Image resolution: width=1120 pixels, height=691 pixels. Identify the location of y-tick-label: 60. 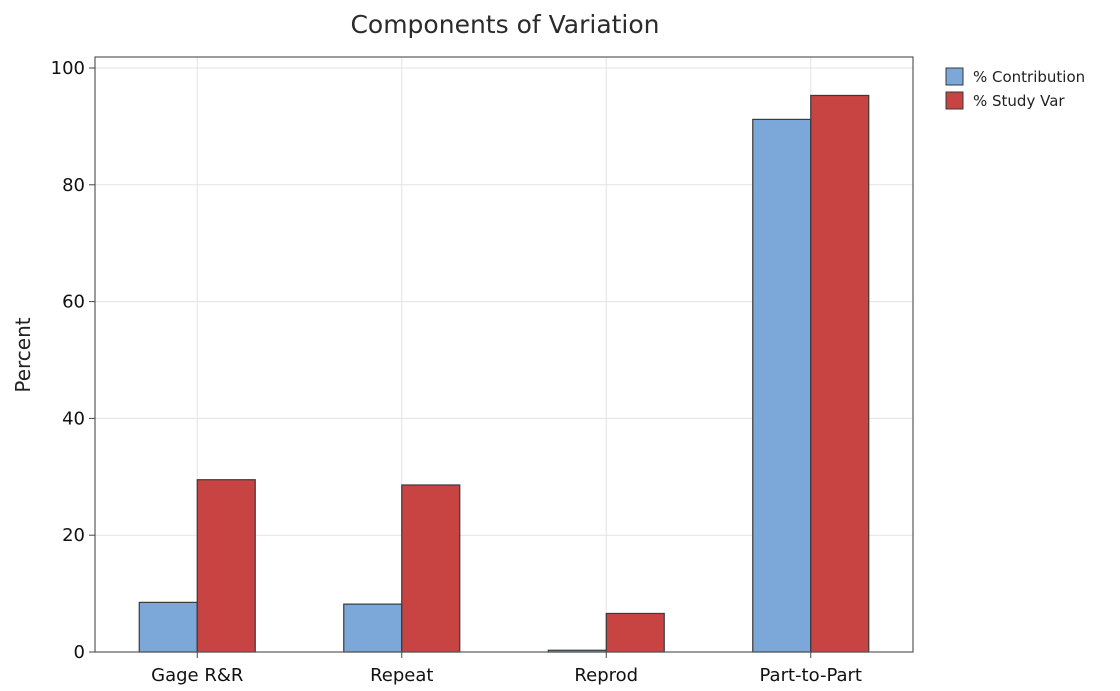
(73, 302).